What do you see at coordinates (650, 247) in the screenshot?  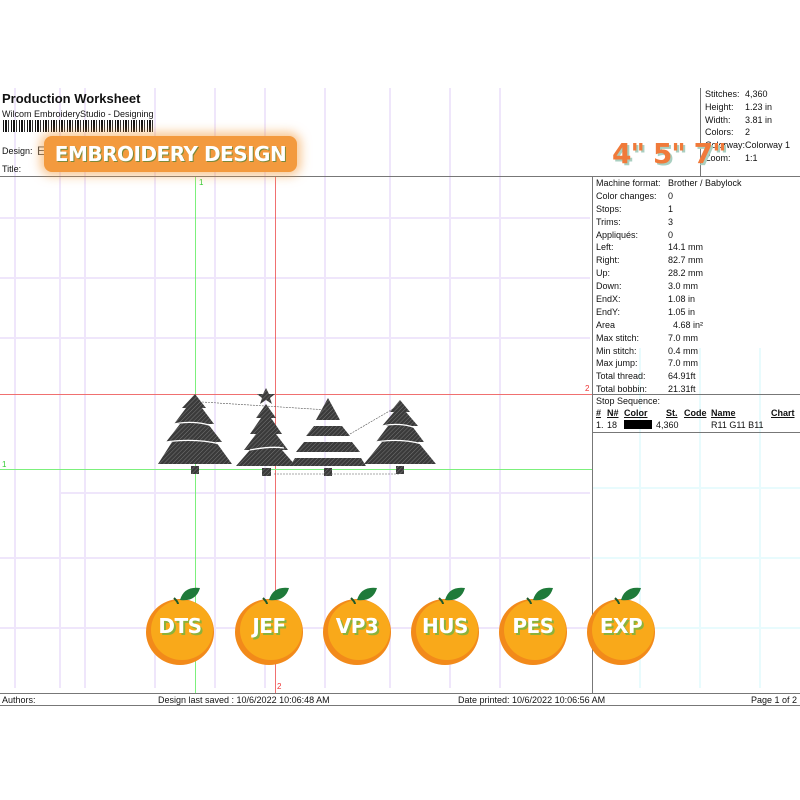 I see `detail-row: Left: 14.1 mm` at bounding box center [650, 247].